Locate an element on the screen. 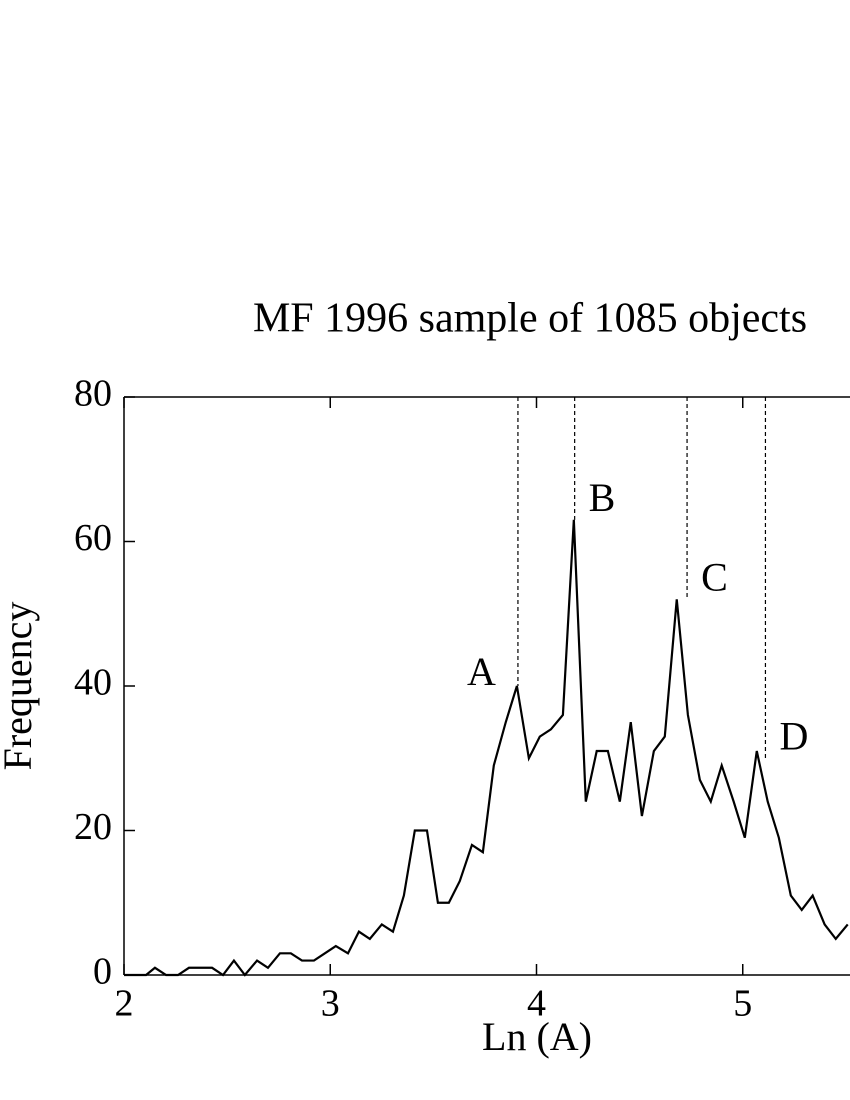 The image size is (850, 1100). x-axis-label: Ln (A) is located at coordinates (537, 1036).